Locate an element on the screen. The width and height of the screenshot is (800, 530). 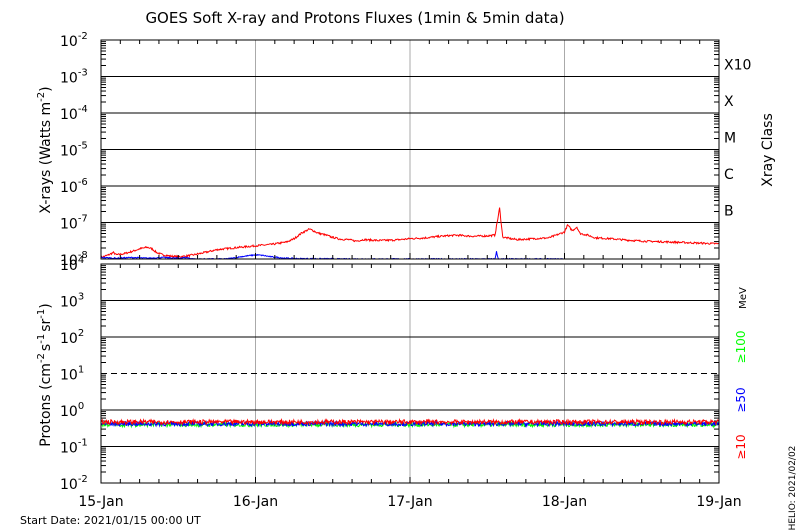
xray-class-label: M is located at coordinates (730, 138).